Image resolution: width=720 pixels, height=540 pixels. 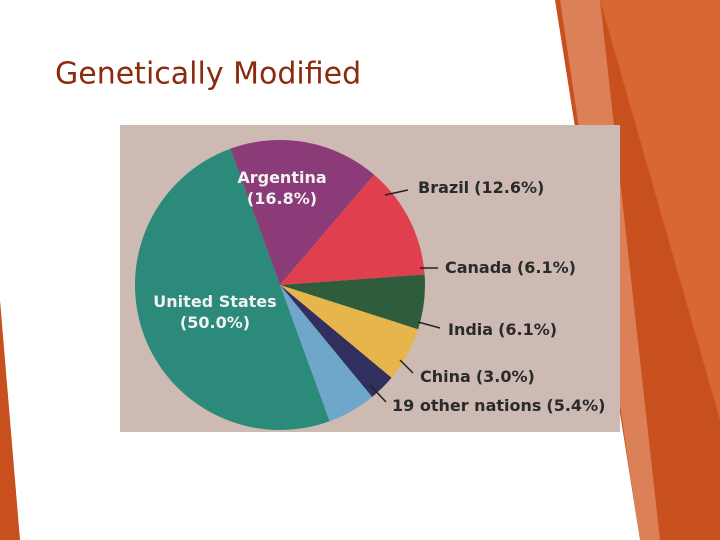 What do you see at coordinates (575, 405) in the screenshot?
I see `value-label: (5.4%)` at bounding box center [575, 405].